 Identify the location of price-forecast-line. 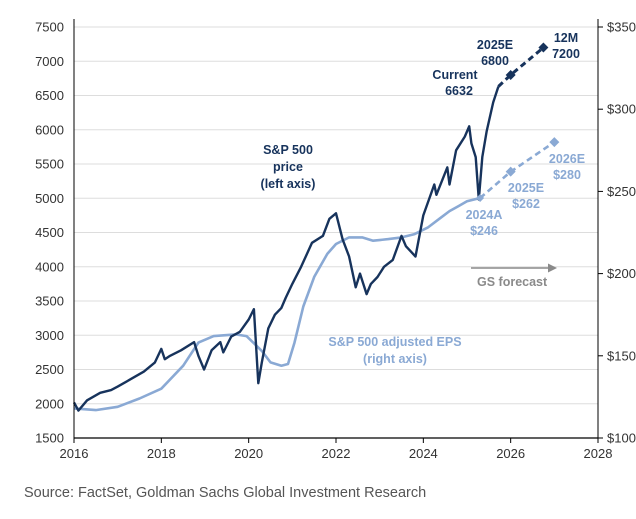
(521, 67).